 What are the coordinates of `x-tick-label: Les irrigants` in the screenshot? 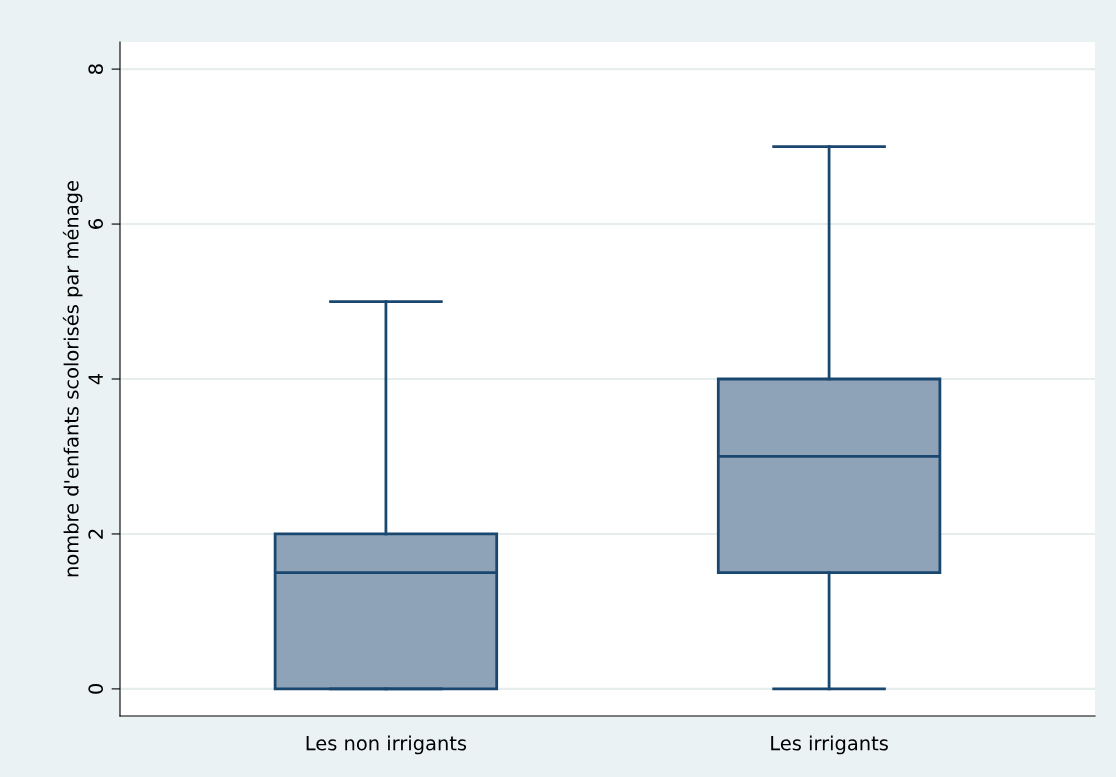 It's located at (829, 745).